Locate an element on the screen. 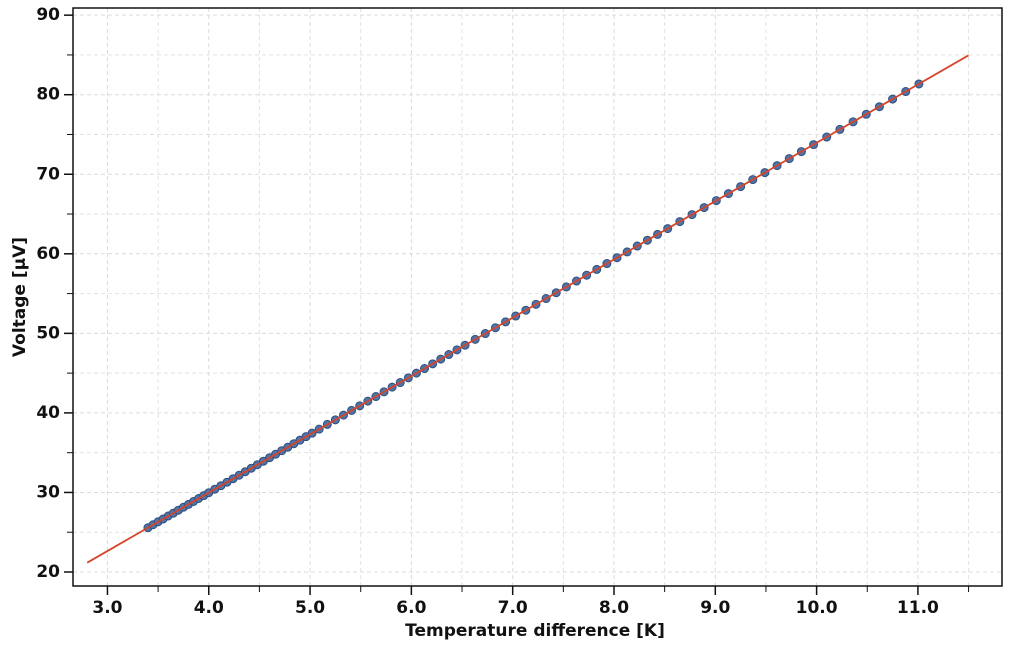 This screenshot has height=656, width=1024. x-axis-label: Temperature difference [K] is located at coordinates (535, 631).